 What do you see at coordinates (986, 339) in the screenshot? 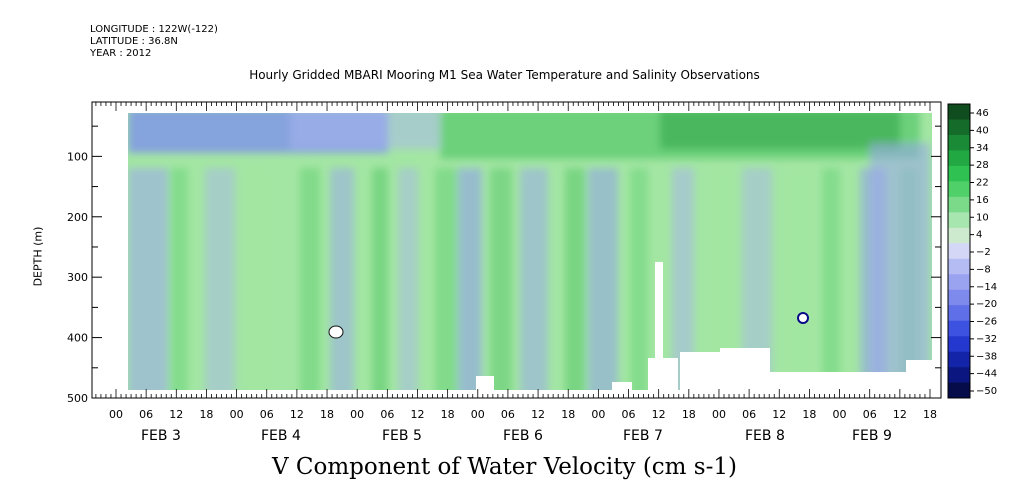
I see `colorbar-label: −32` at bounding box center [986, 339].